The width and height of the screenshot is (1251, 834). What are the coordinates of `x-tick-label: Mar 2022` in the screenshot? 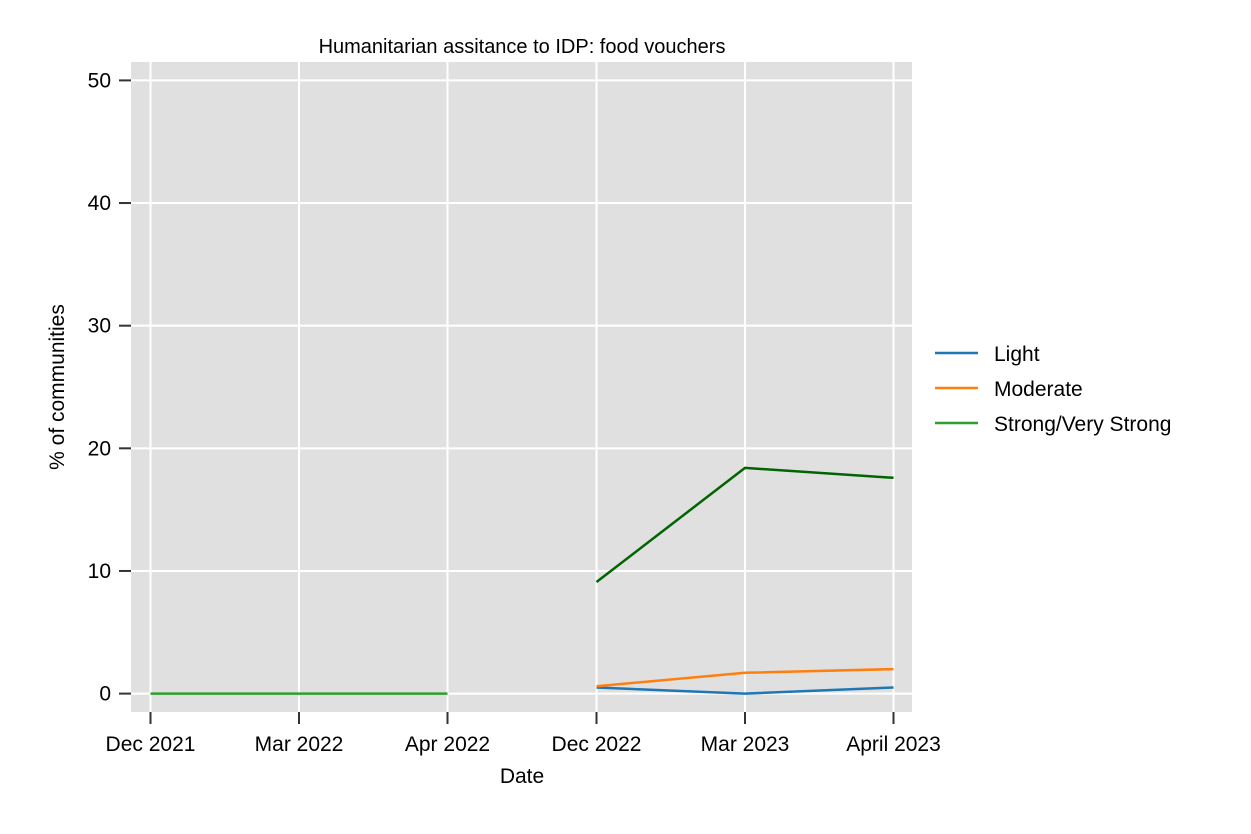 It's located at (299, 744).